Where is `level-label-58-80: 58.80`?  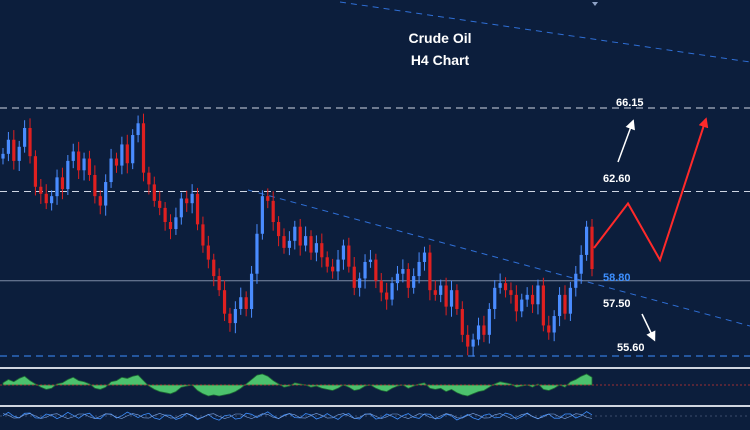
level-label-58-80: 58.80 is located at coordinates (617, 278).